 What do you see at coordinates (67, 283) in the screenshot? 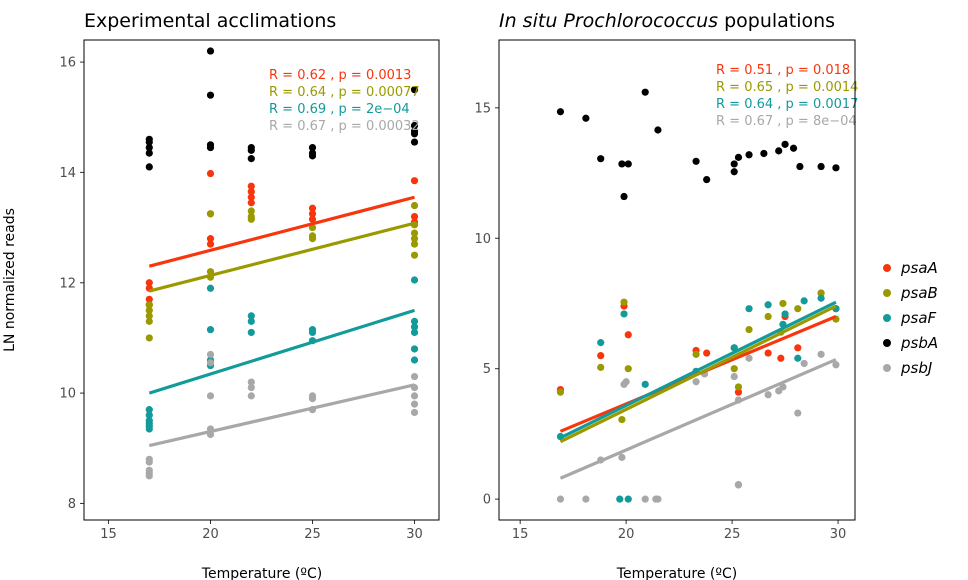
I see `y-tick-label: 12` at bounding box center [67, 283].